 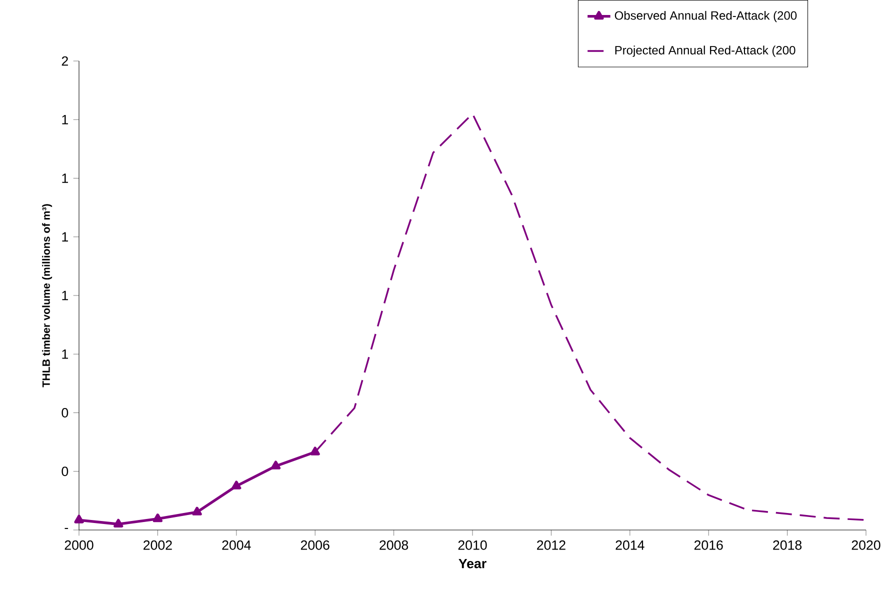 I want to click on x-tick-label: 2012, so click(x=551, y=545).